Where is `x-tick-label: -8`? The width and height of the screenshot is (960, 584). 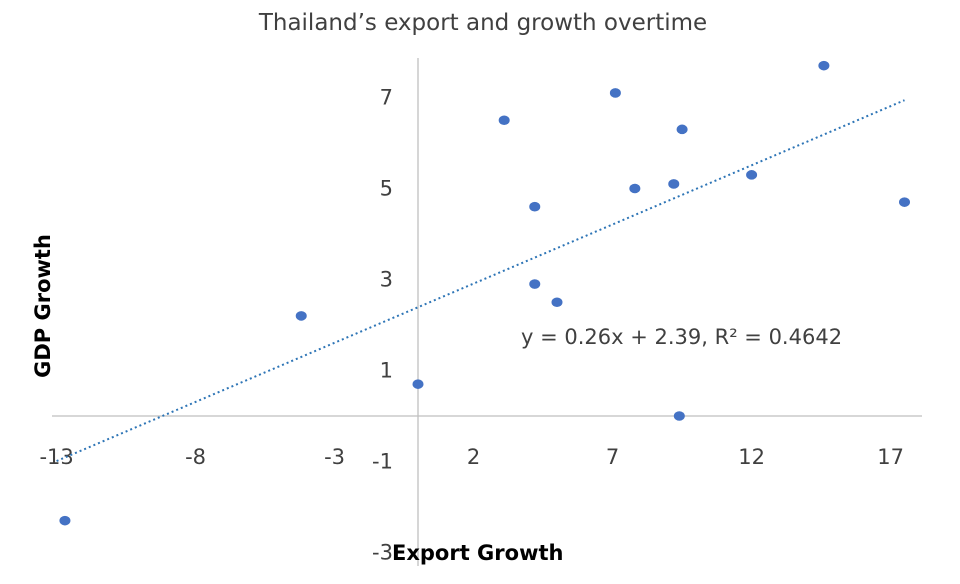
x-tick-label: -8 is located at coordinates (195, 457).